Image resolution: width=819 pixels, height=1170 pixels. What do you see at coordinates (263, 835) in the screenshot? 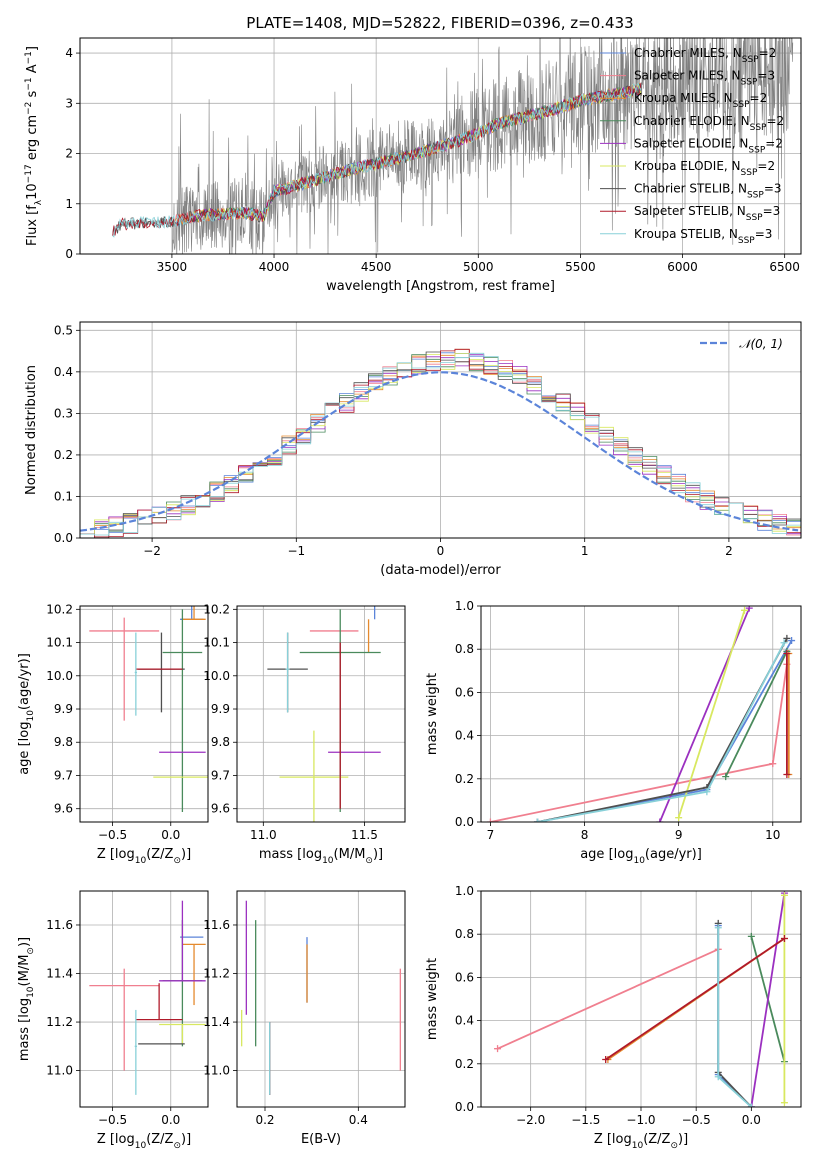
I see `x-tick-label: 11.0` at bounding box center [263, 835].